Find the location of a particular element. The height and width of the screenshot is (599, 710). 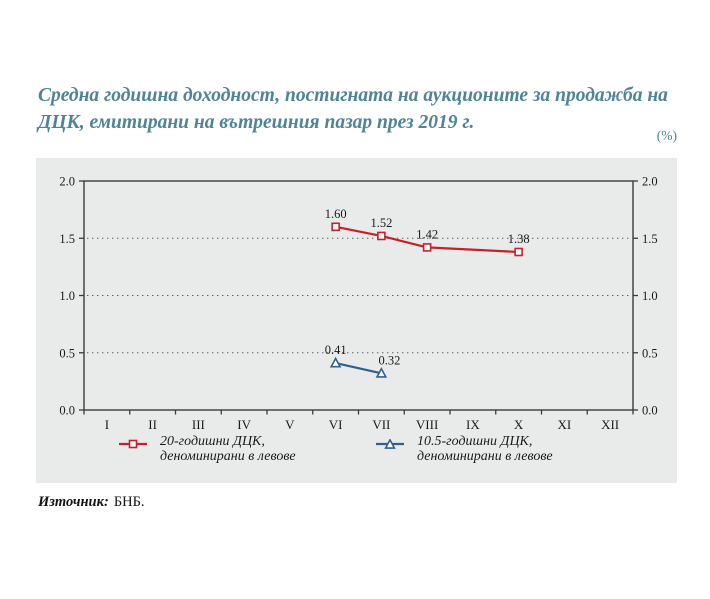

source-label: Източник: is located at coordinates (73, 502).